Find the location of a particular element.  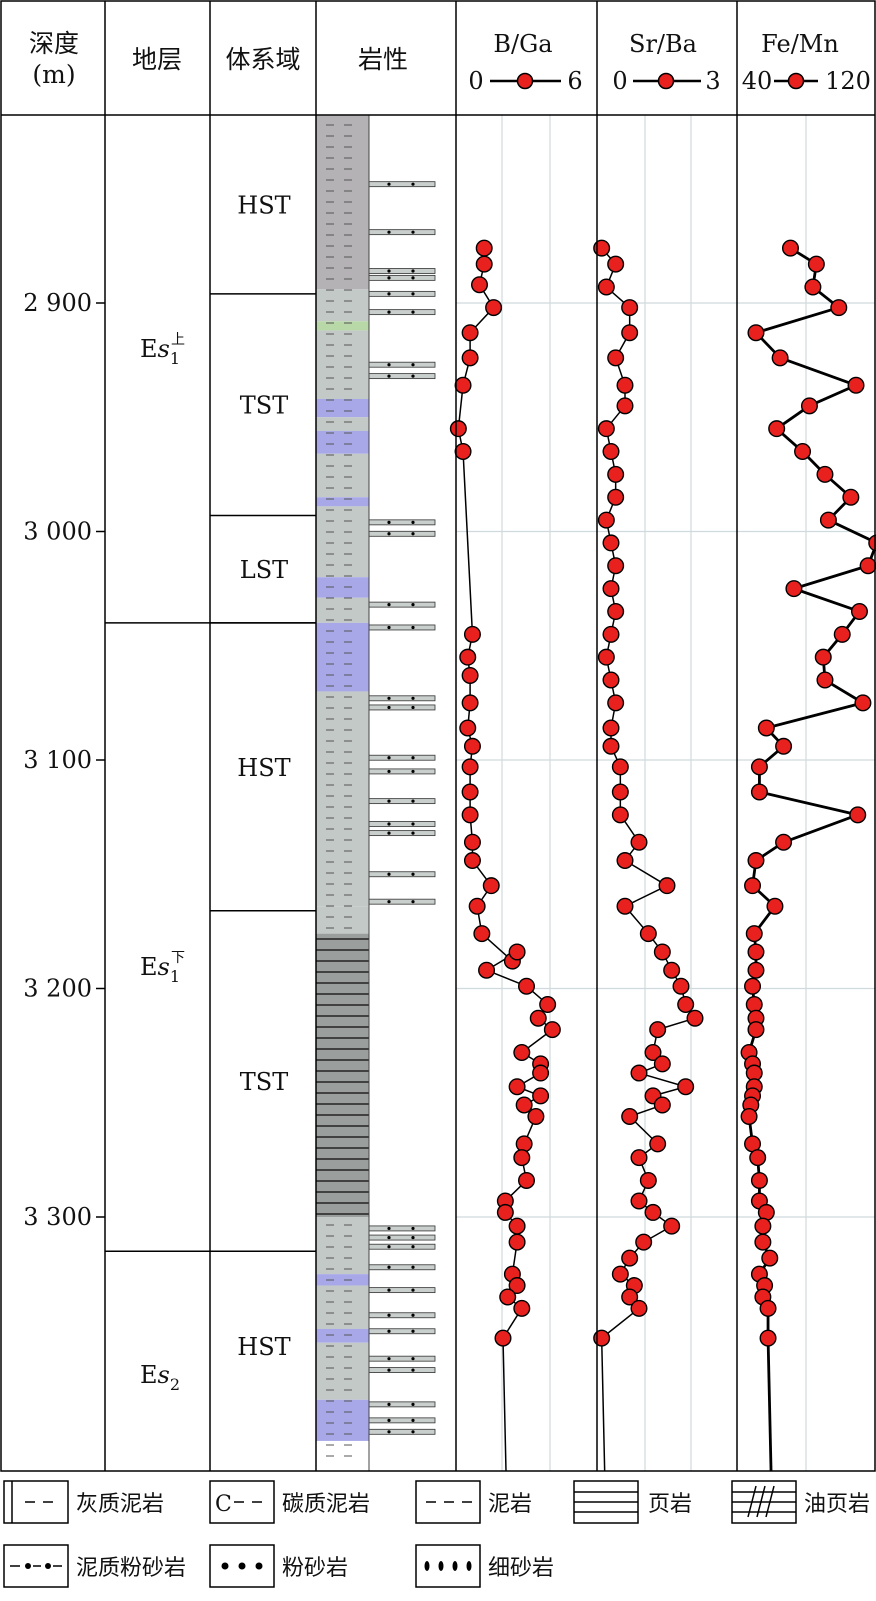

legend-label-gray-mudstone: 灰质泥岩 is located at coordinates (120, 1504).